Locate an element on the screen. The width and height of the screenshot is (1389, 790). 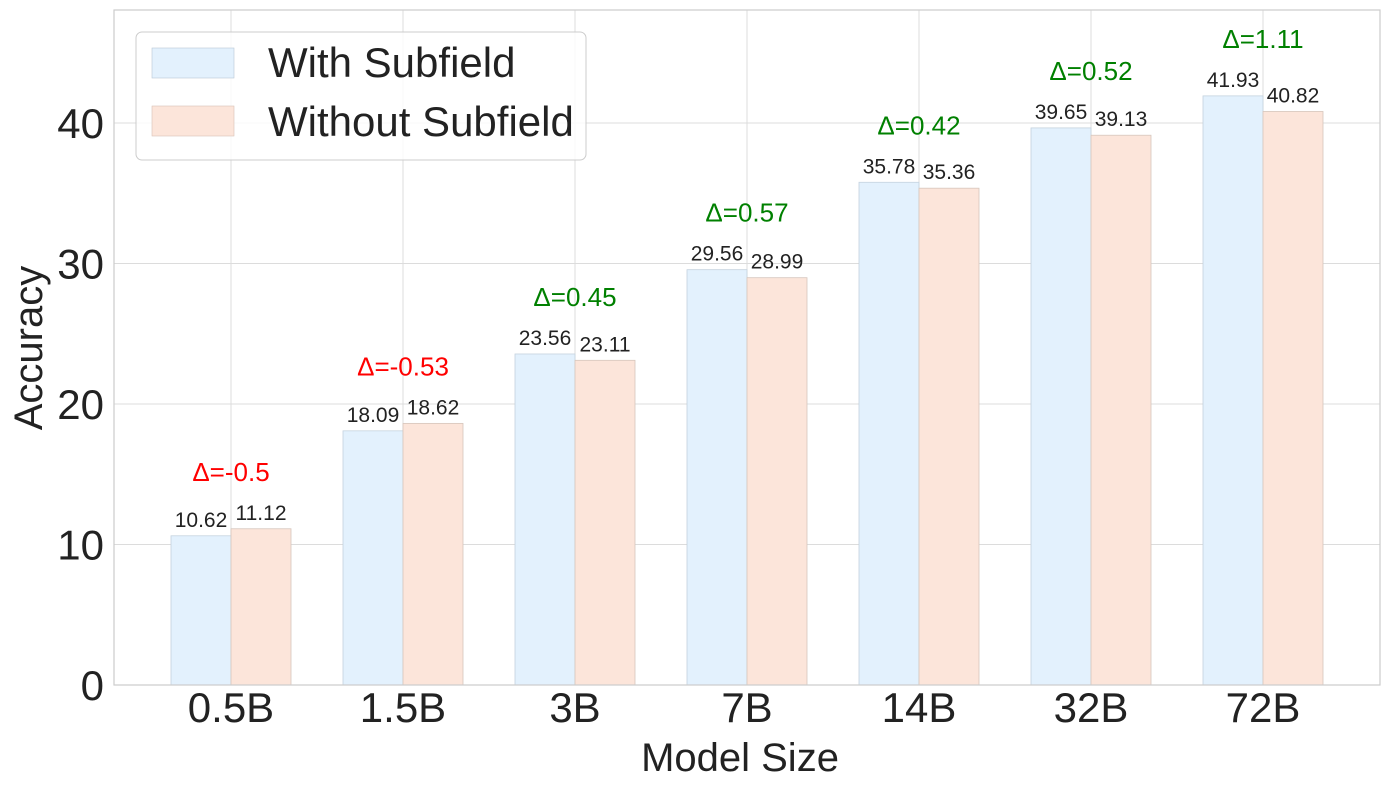
delta-annotation: Δ=0.42 is located at coordinates (918, 125).